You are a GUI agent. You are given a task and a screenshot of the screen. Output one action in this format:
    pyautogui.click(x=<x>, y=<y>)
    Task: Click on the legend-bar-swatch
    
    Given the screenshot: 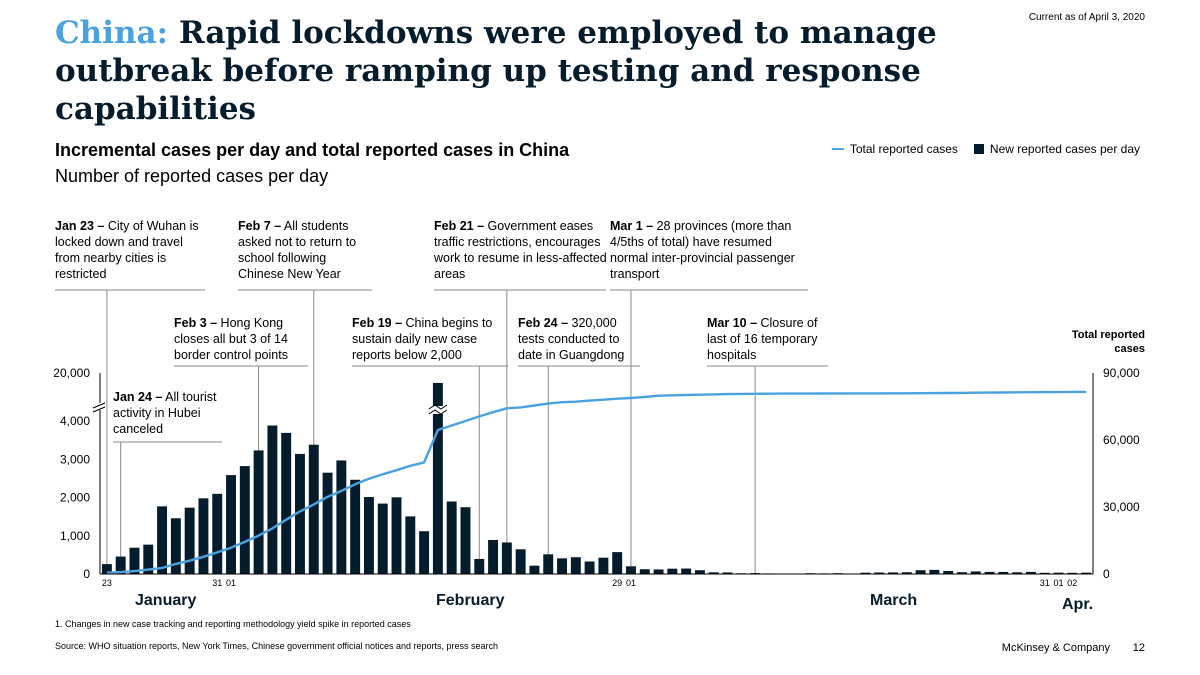 What is the action you would take?
    pyautogui.click(x=978, y=149)
    